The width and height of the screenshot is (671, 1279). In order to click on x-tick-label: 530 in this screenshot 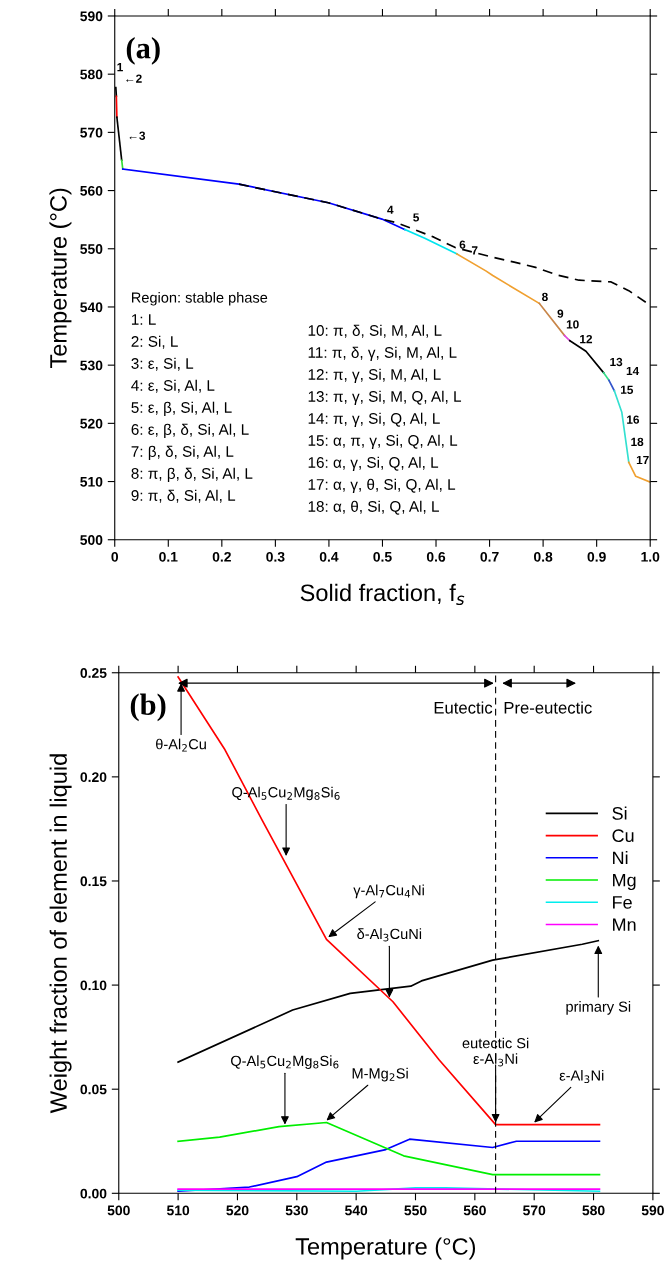, I will do `click(296, 1210)`.